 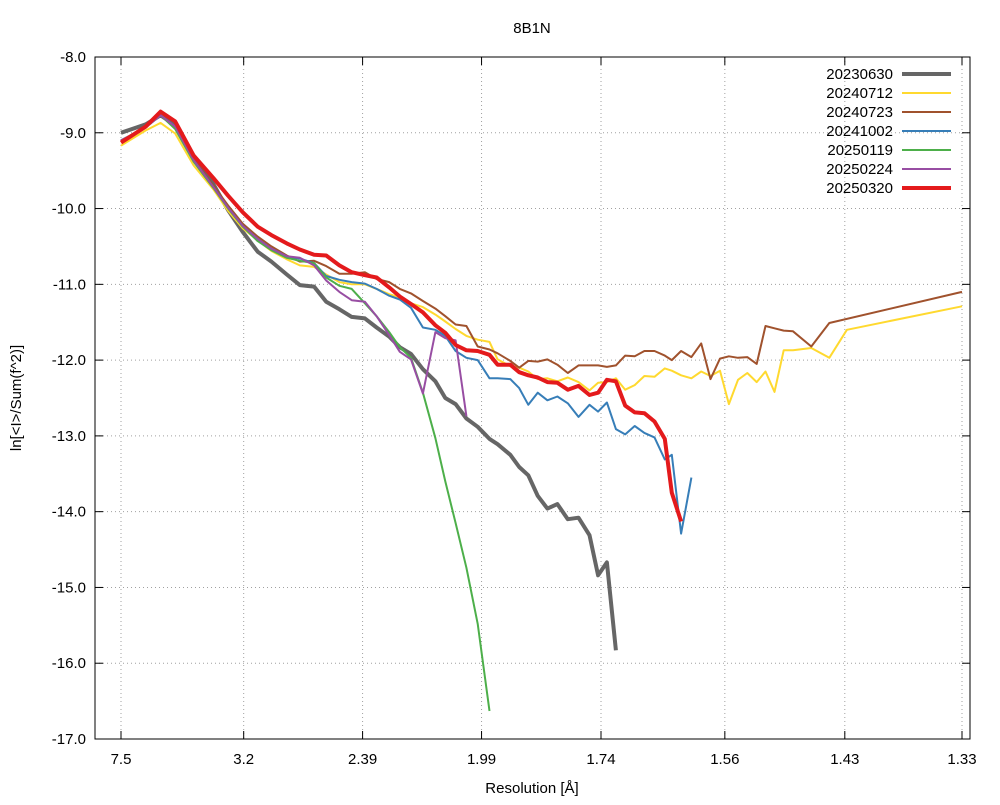 What do you see at coordinates (16, 398) in the screenshot?
I see `y-axis-label: ln[<I>/Sum(f^2)]` at bounding box center [16, 398].